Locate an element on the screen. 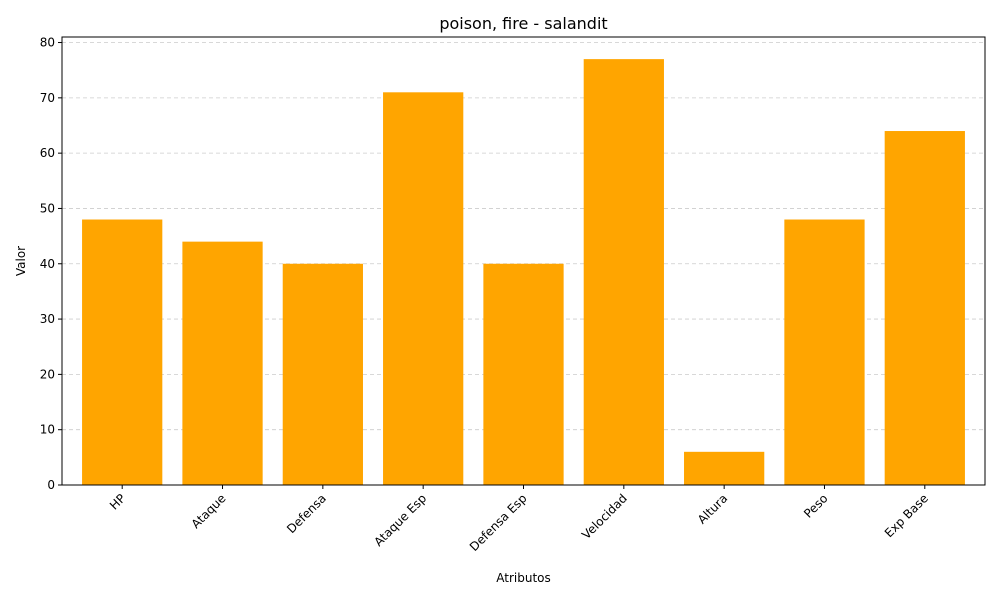 This screenshot has width=1000, height=600. y-tick-label: 60 is located at coordinates (47, 153).